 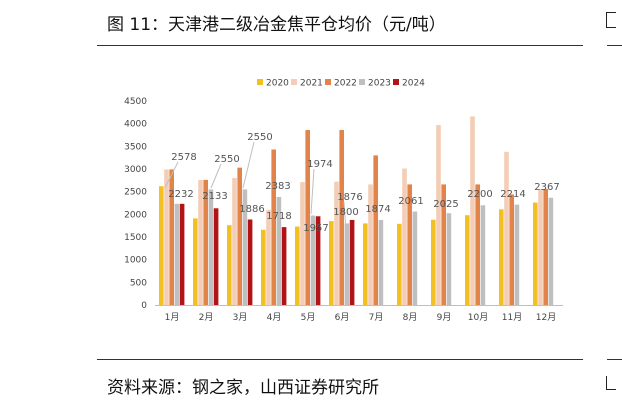 I want to click on data-label: 1957, so click(x=315, y=228).